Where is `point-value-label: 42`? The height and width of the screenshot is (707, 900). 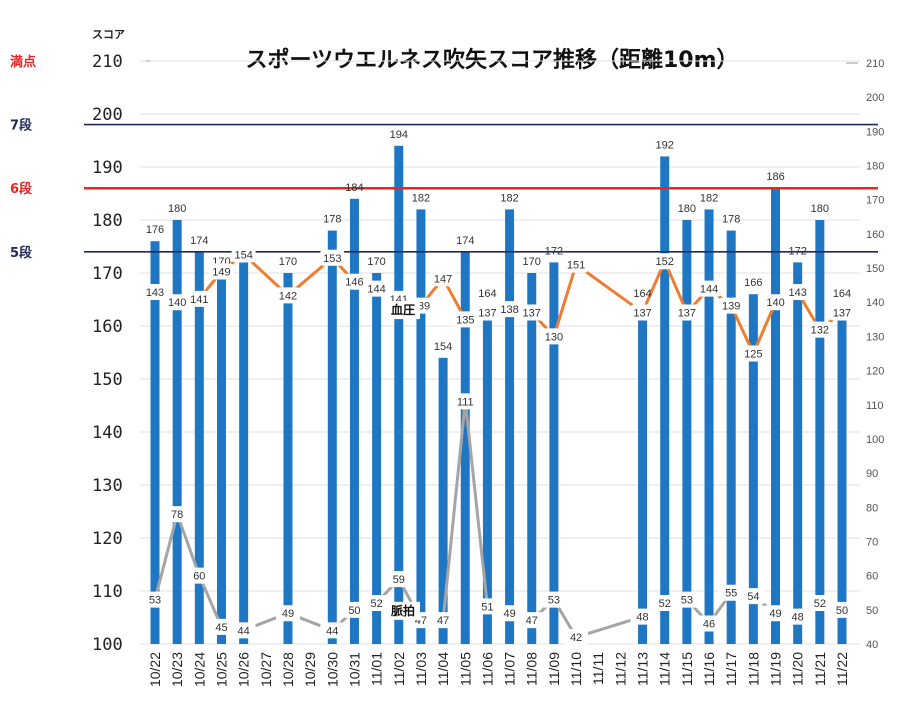 point-value-label: 42 is located at coordinates (576, 638).